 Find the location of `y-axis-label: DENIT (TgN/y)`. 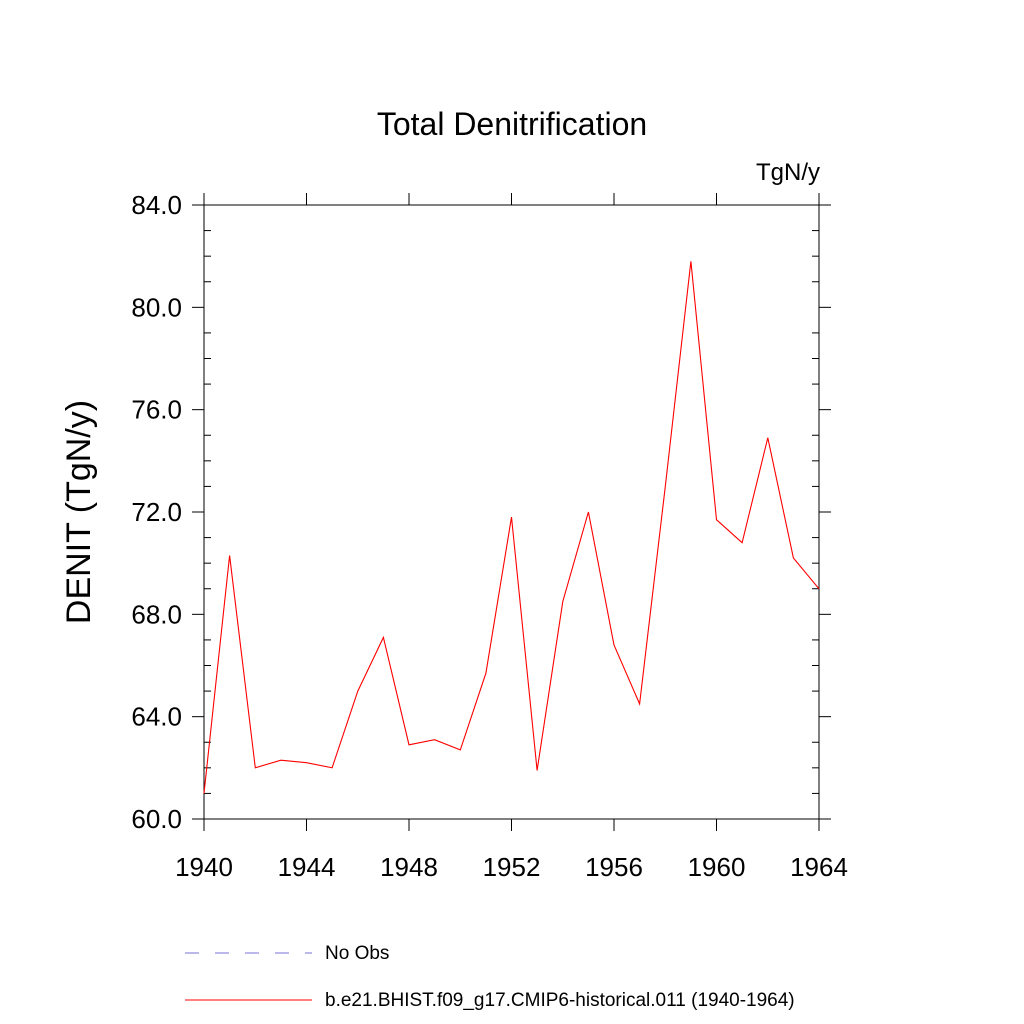

y-axis-label: DENIT (TgN/y) is located at coordinates (79, 512).